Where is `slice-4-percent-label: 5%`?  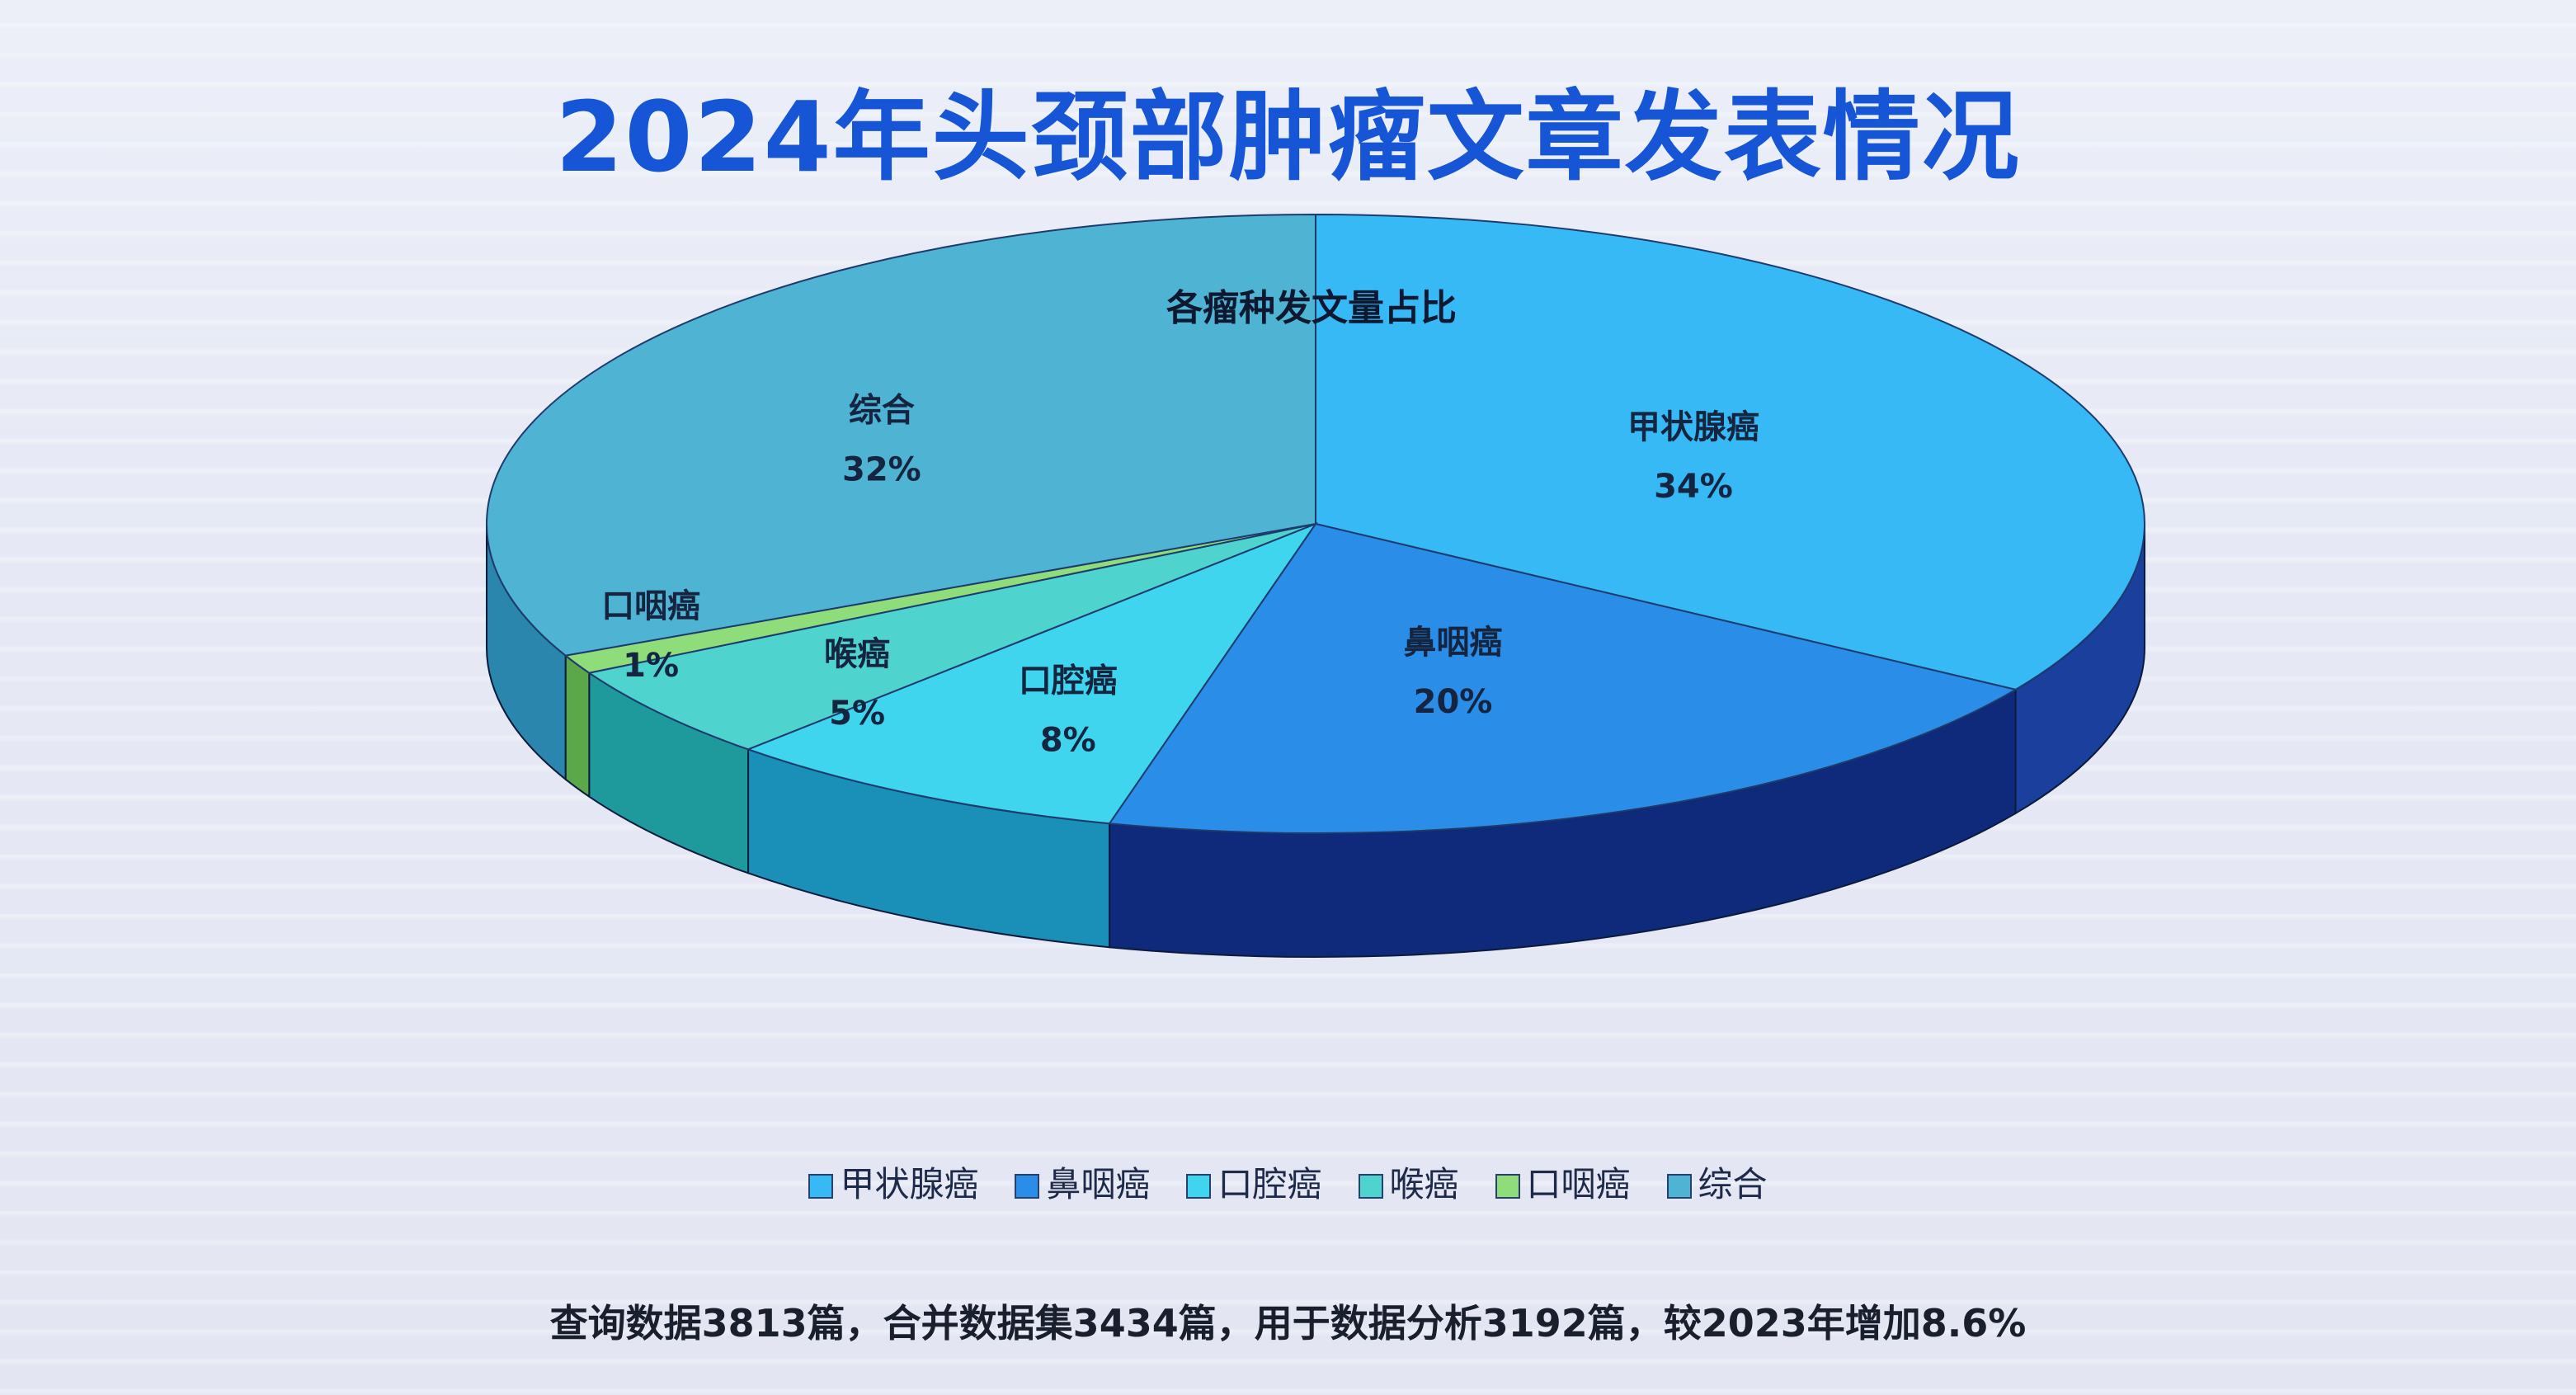
slice-4-percent-label: 5% is located at coordinates (857, 714).